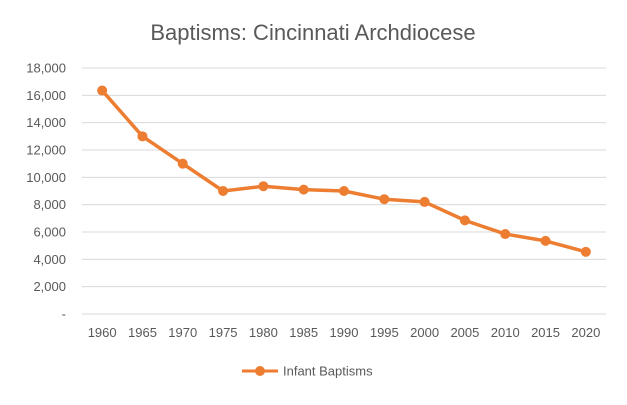 The width and height of the screenshot is (627, 405). I want to click on x-tick-label: 2010, so click(505, 332).